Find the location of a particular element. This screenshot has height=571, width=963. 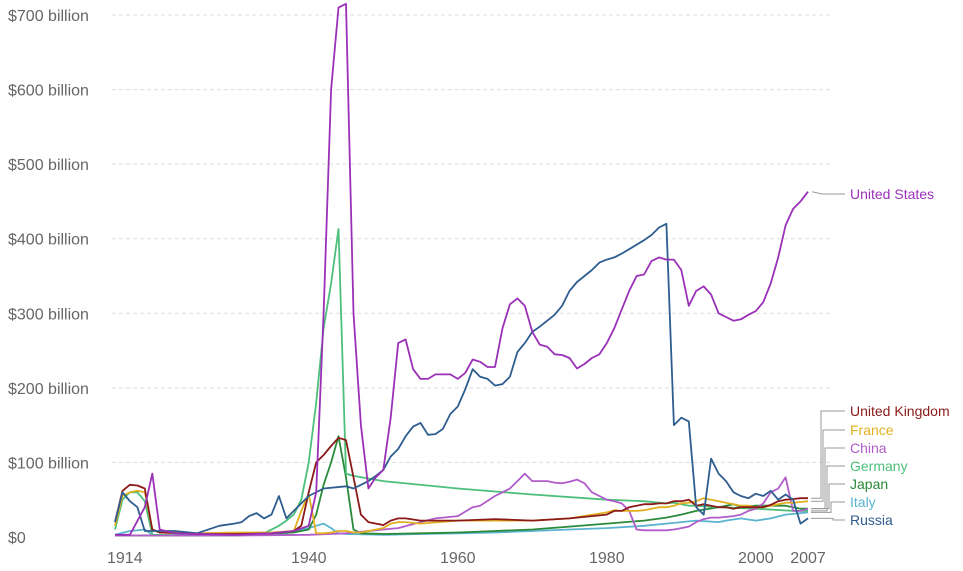

x-tick-label: 2000 is located at coordinates (756, 558).